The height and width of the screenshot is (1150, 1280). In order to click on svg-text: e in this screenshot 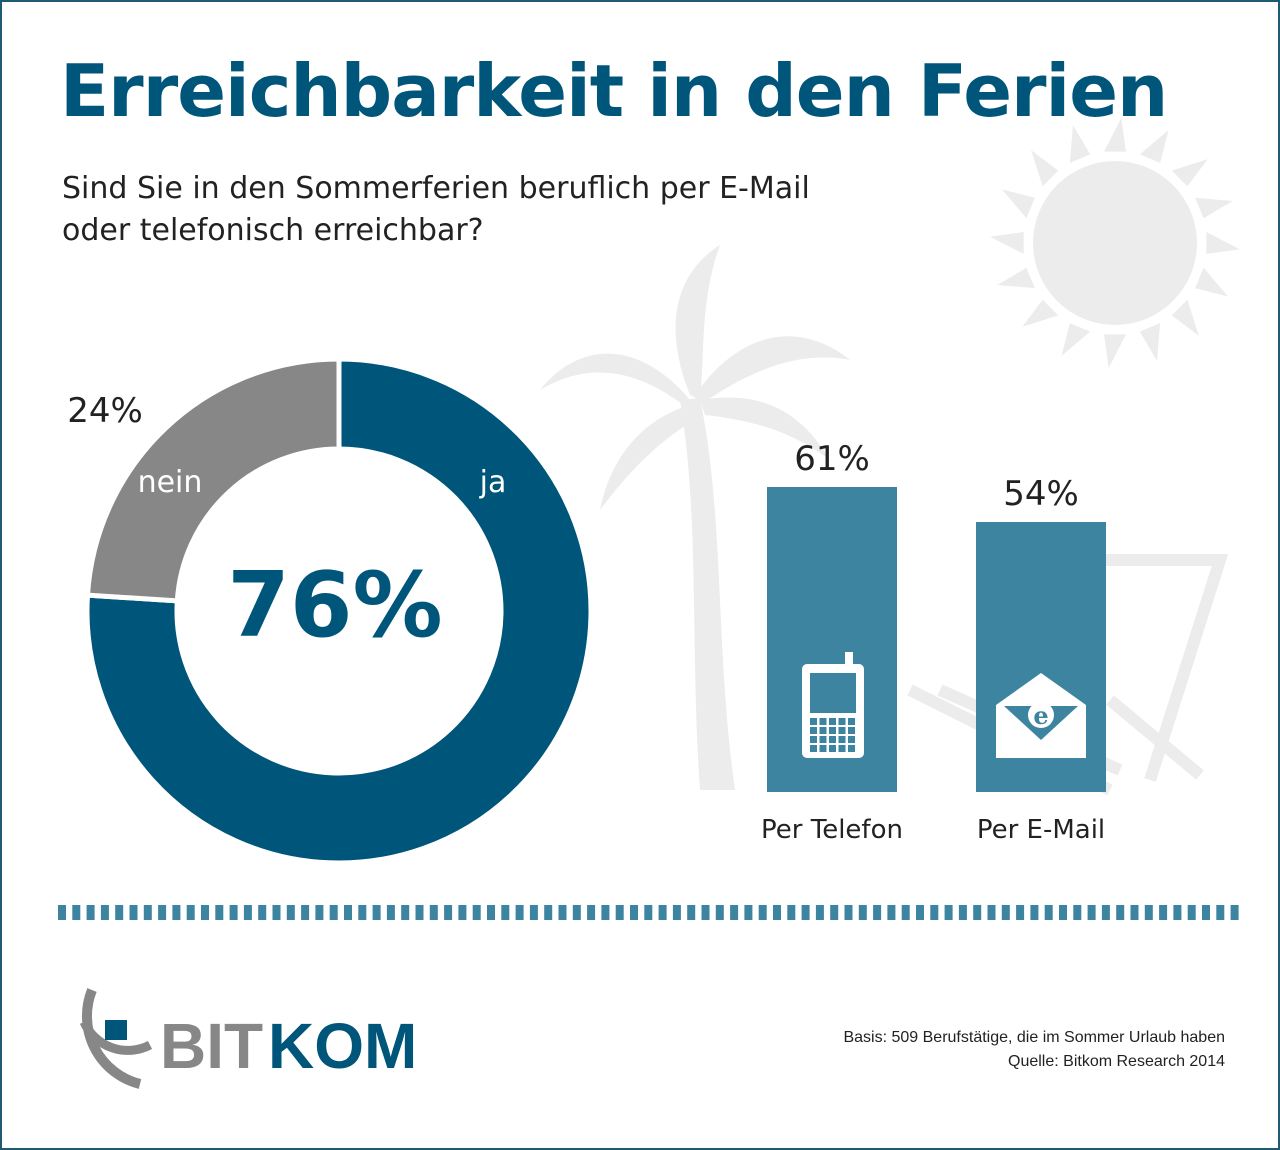, I will do `click(1040, 715)`.